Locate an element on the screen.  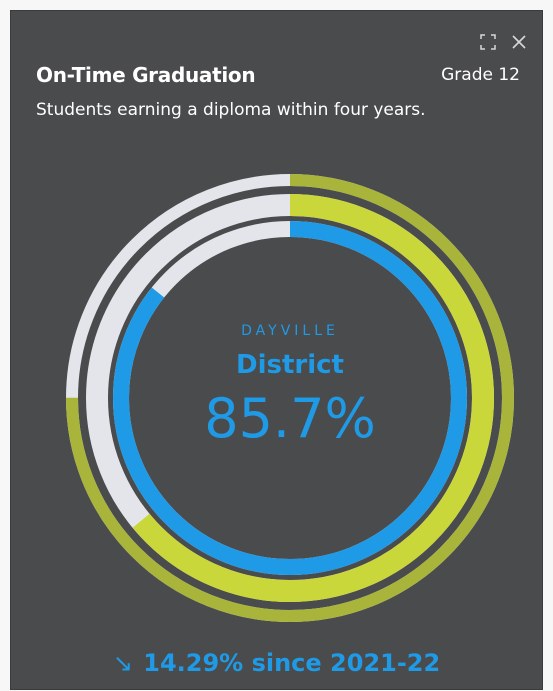
close-icon is located at coordinates (519, 42).